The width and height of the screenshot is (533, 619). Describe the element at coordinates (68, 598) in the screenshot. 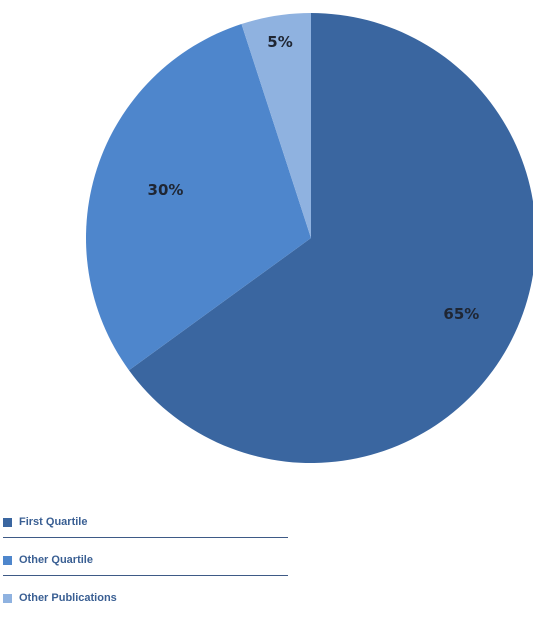

I see `legend-label: Other Publications` at that location.